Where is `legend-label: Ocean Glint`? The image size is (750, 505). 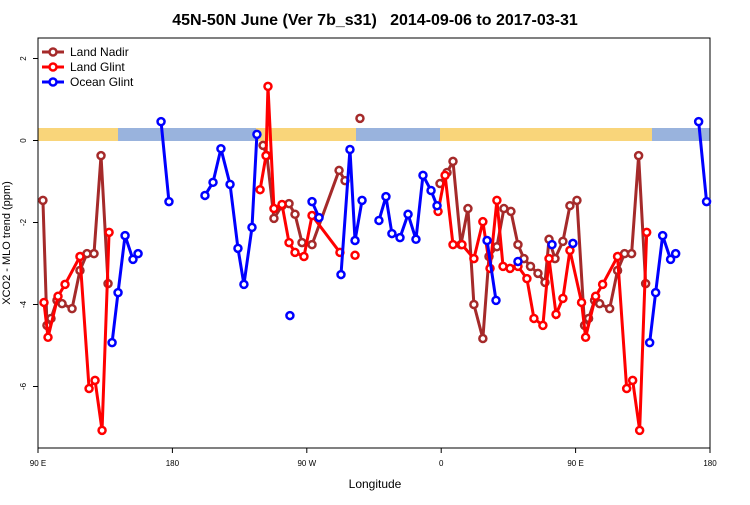 legend-label: Ocean Glint is located at coordinates (102, 82).